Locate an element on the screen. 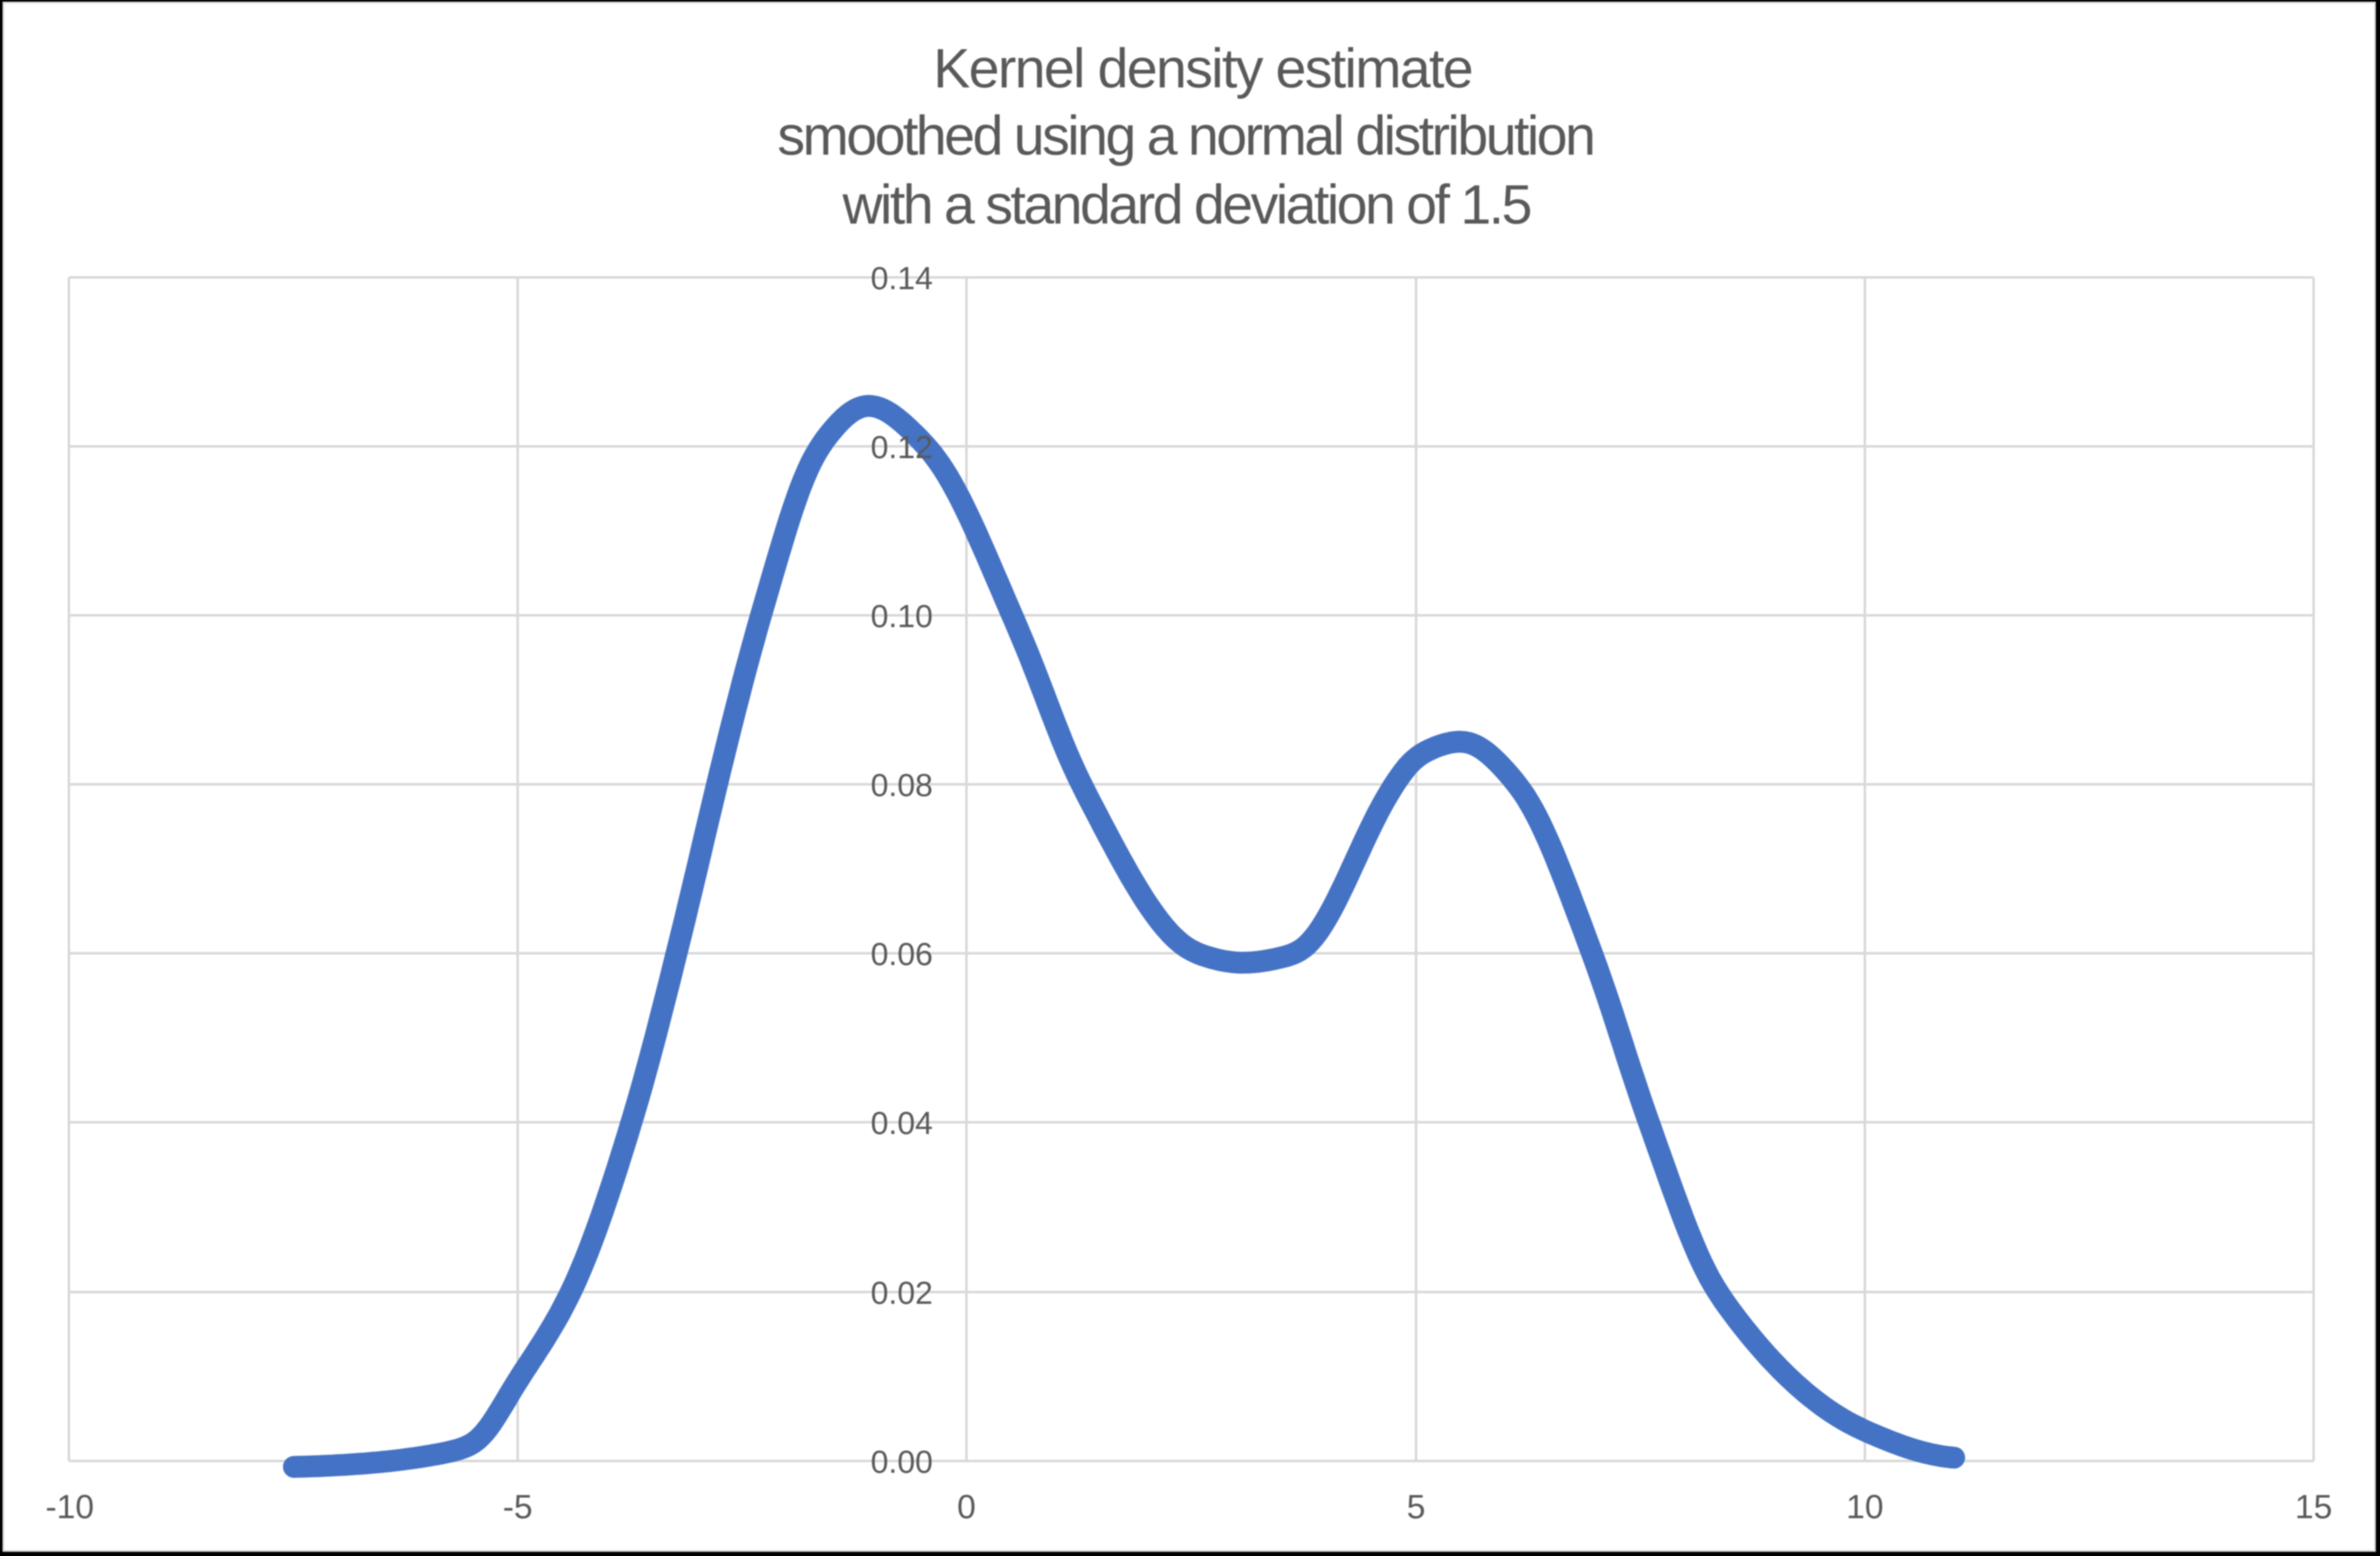  svg-text: 0.06 is located at coordinates (902, 955).